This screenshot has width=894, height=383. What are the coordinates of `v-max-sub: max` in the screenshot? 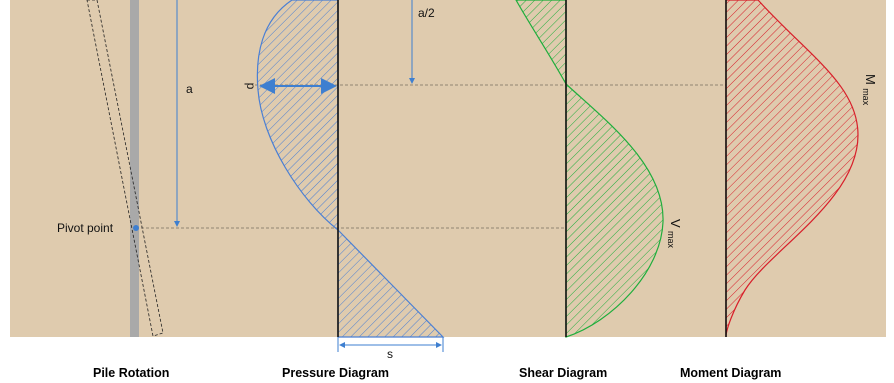 It's located at (671, 240).